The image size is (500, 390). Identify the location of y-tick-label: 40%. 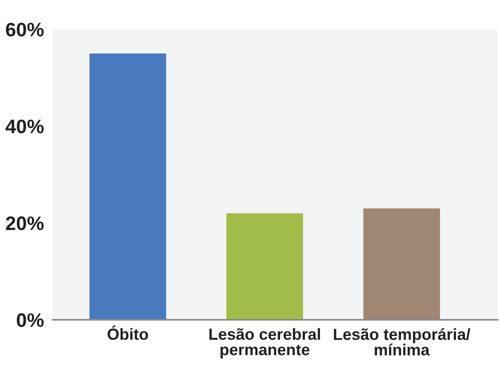
(25, 127).